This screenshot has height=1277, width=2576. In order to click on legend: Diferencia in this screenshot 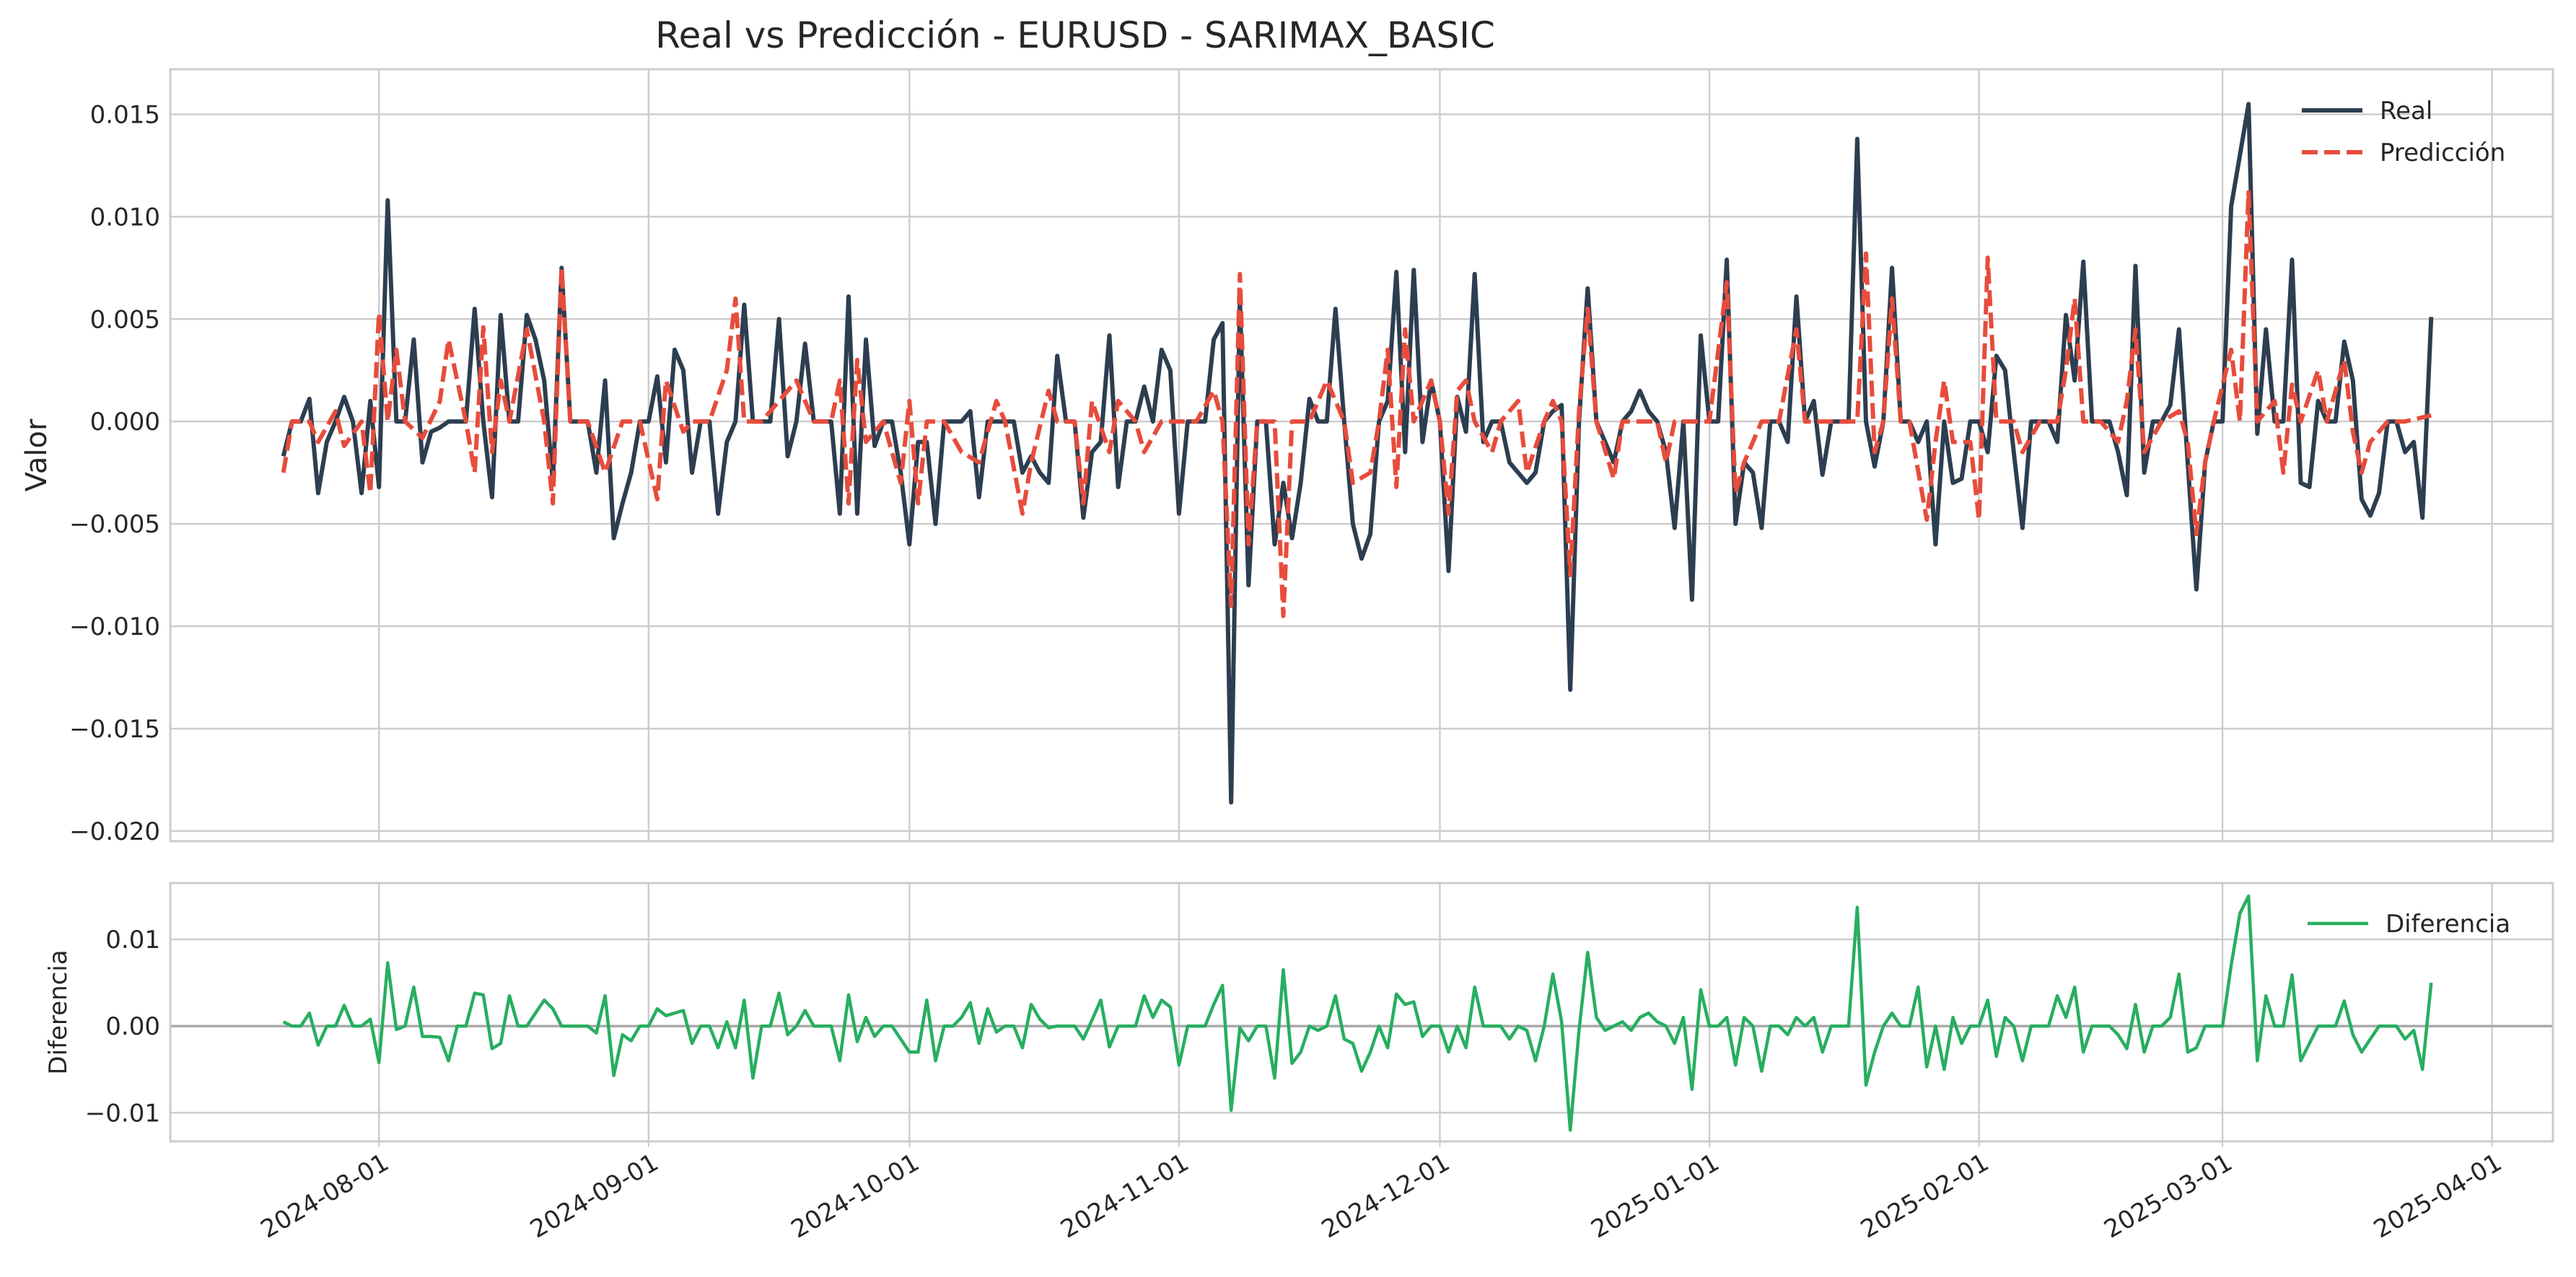, I will do `click(2409, 925)`.